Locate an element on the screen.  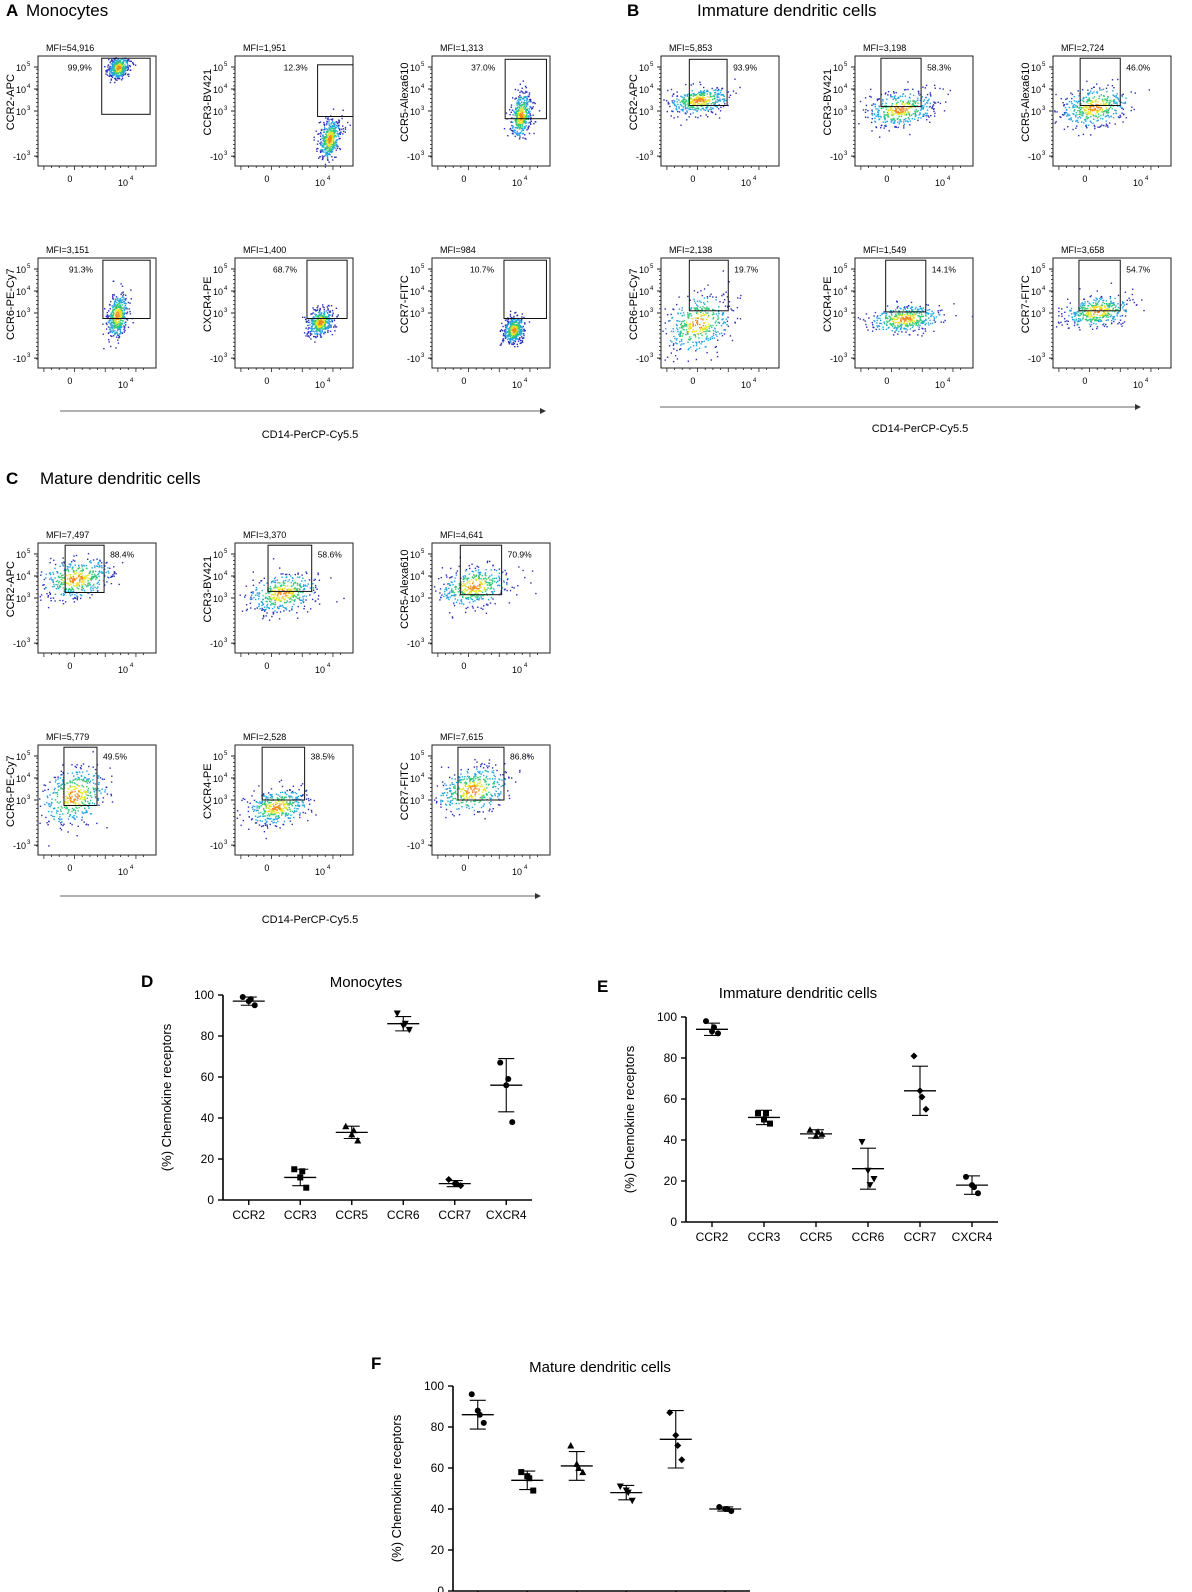
y-tick-label: 10 is located at coordinates (21, 90).